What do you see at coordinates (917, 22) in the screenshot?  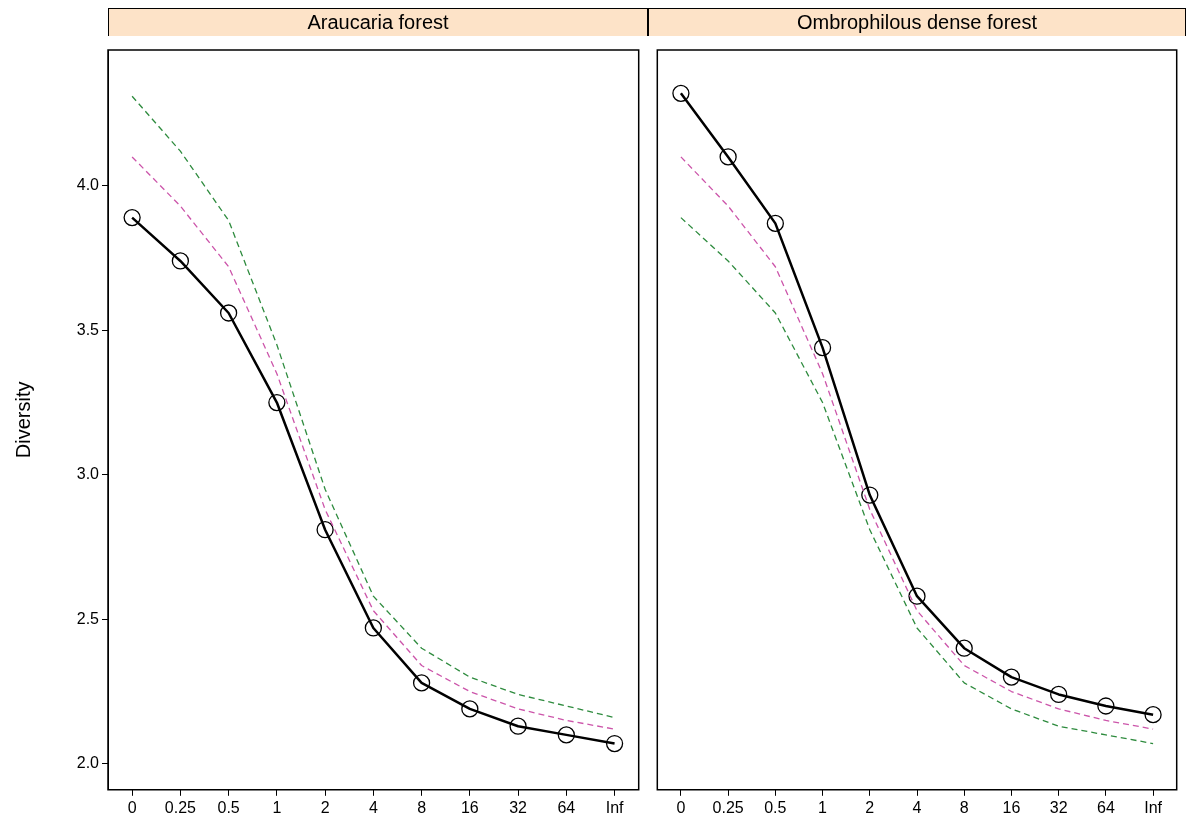 I see `chart-title: Ombrophilous dense forest` at bounding box center [917, 22].